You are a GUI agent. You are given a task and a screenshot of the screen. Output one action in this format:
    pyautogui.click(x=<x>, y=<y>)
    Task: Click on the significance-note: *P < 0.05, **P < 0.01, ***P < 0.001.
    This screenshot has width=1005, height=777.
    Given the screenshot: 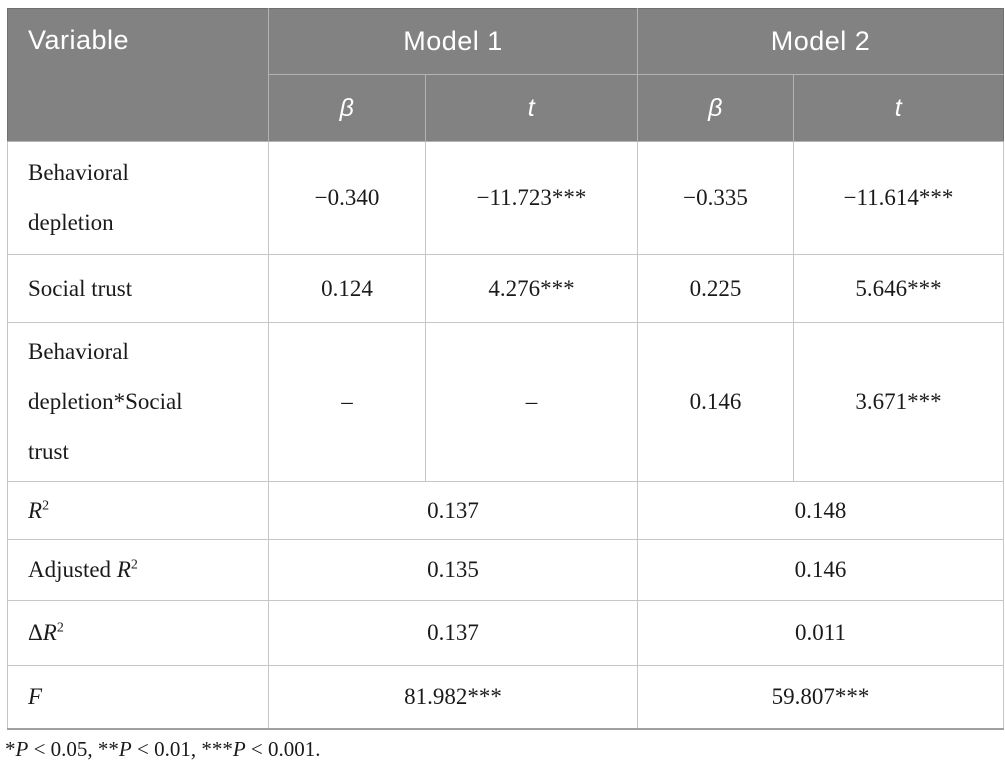 What is the action you would take?
    pyautogui.click(x=163, y=749)
    